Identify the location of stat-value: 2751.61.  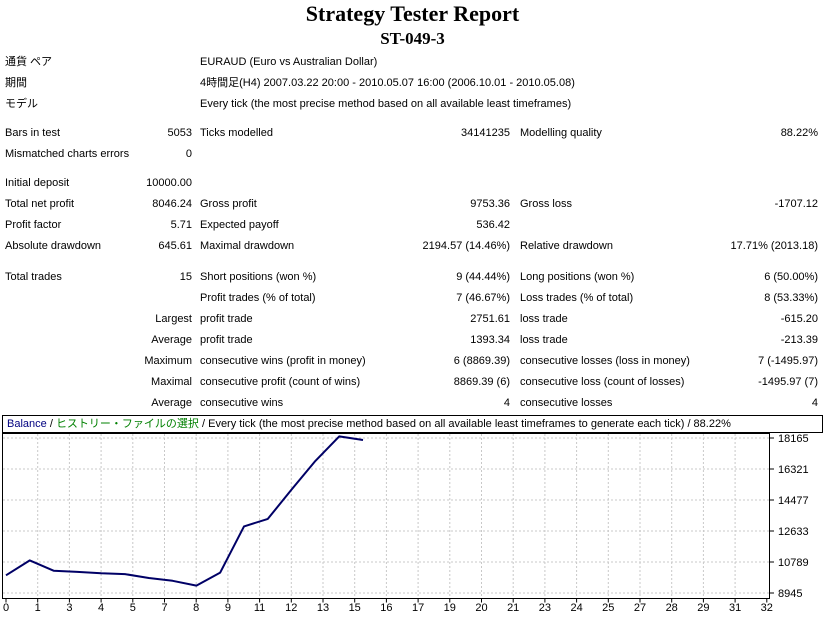
(490, 319).